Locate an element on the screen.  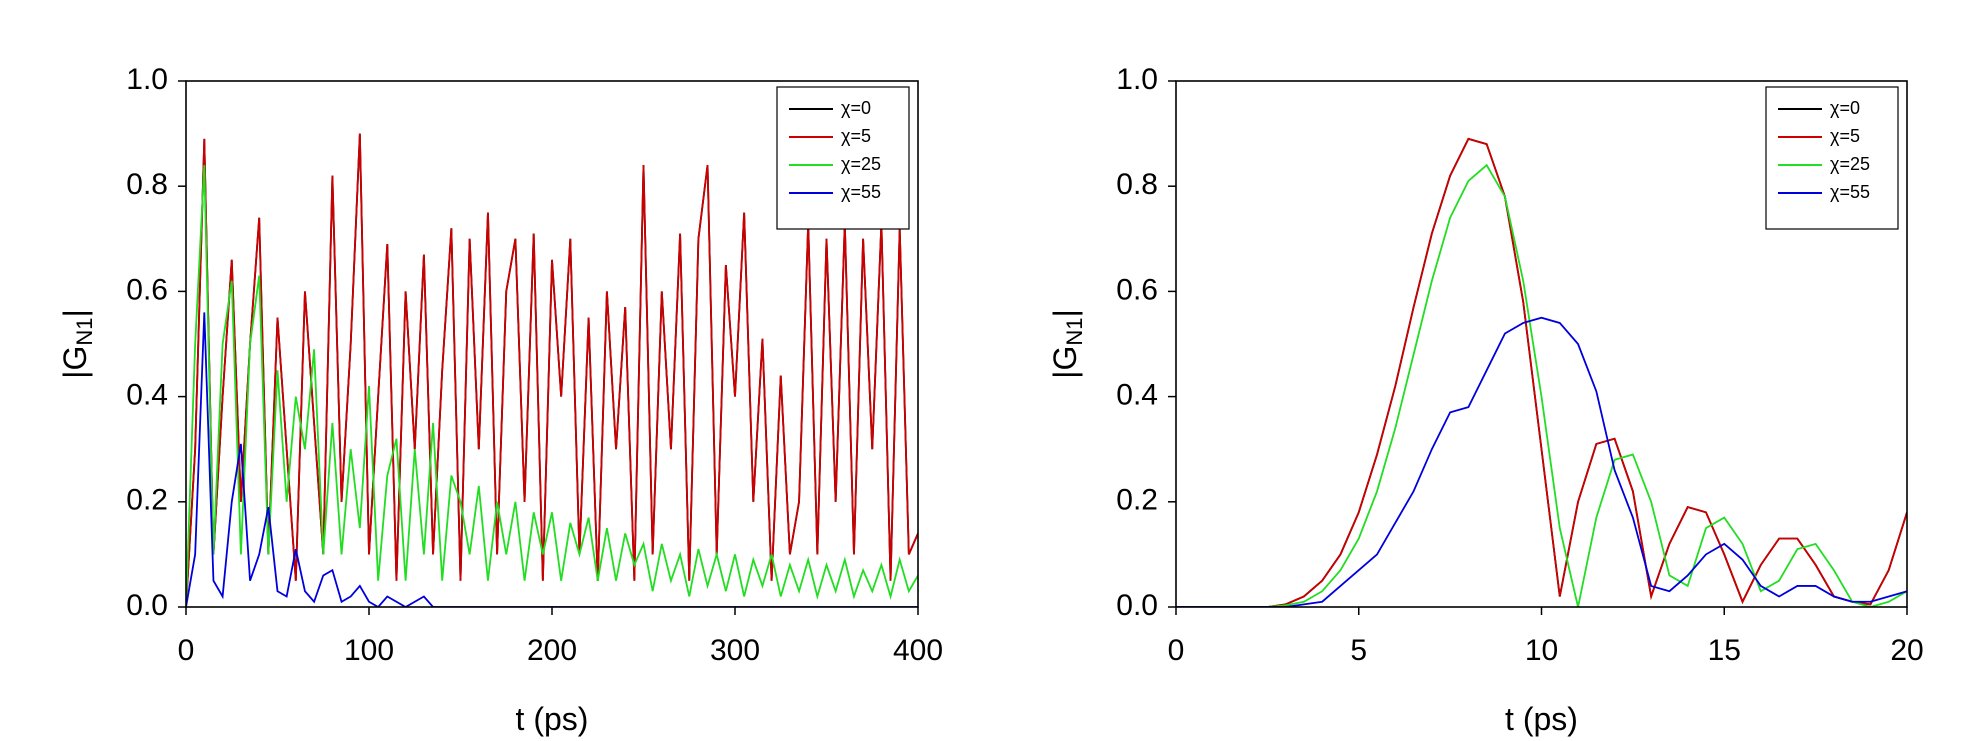
x-tick-label: 200 is located at coordinates (552, 650).